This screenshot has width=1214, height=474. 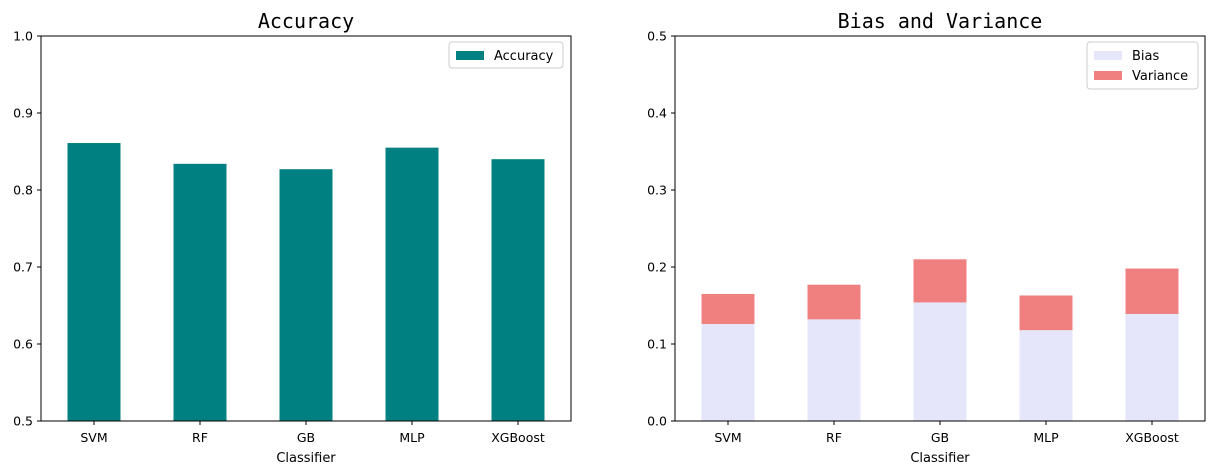 What do you see at coordinates (1152, 367) in the screenshot?
I see `bias-variance-bar-bias-xgboost` at bounding box center [1152, 367].